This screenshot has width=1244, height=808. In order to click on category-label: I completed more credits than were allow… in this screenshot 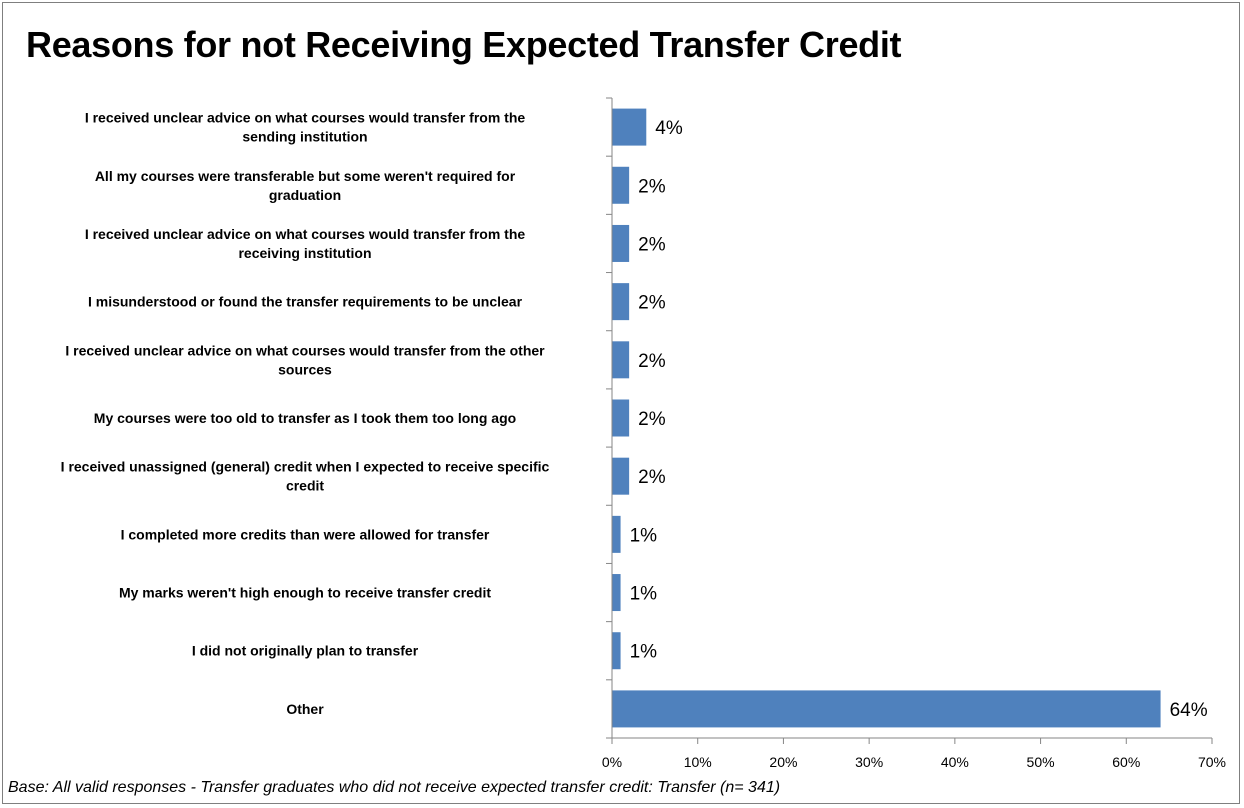, I will do `click(305, 534)`.